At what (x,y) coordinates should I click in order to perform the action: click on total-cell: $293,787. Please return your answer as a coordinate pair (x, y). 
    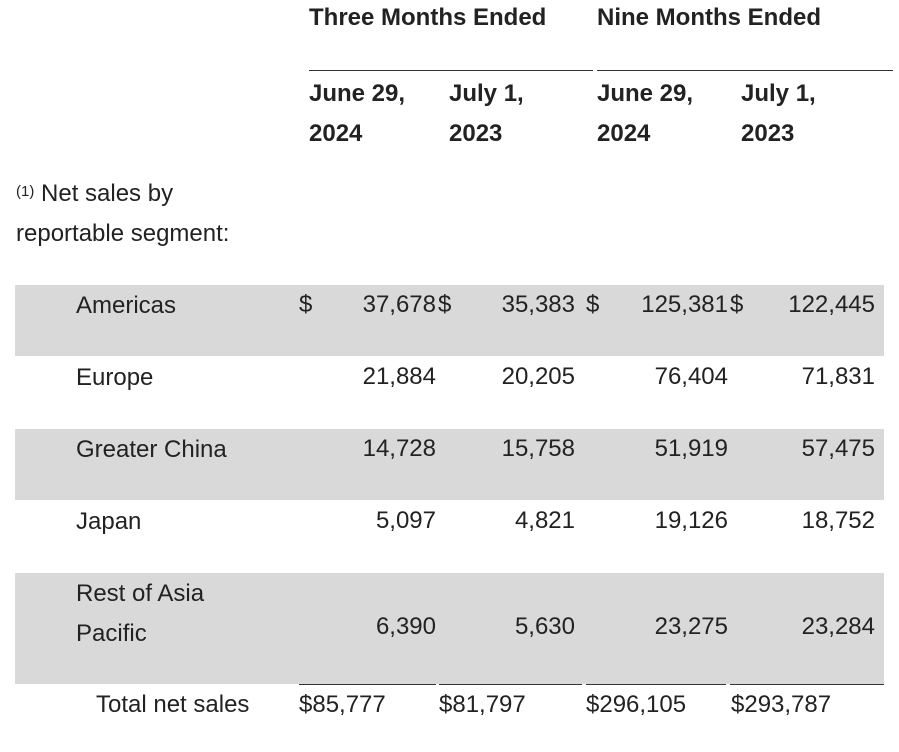
    Looking at the image, I should click on (781, 704).